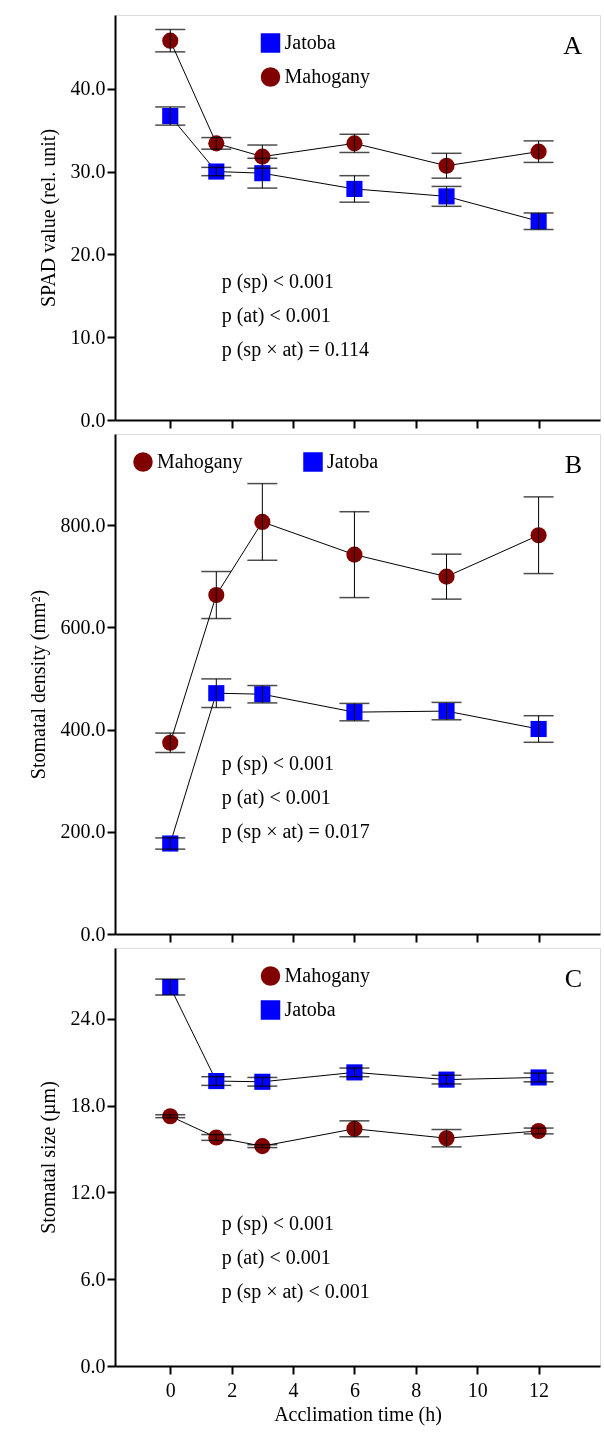  Describe the element at coordinates (573, 45) in the screenshot. I see `annotation: A` at that location.